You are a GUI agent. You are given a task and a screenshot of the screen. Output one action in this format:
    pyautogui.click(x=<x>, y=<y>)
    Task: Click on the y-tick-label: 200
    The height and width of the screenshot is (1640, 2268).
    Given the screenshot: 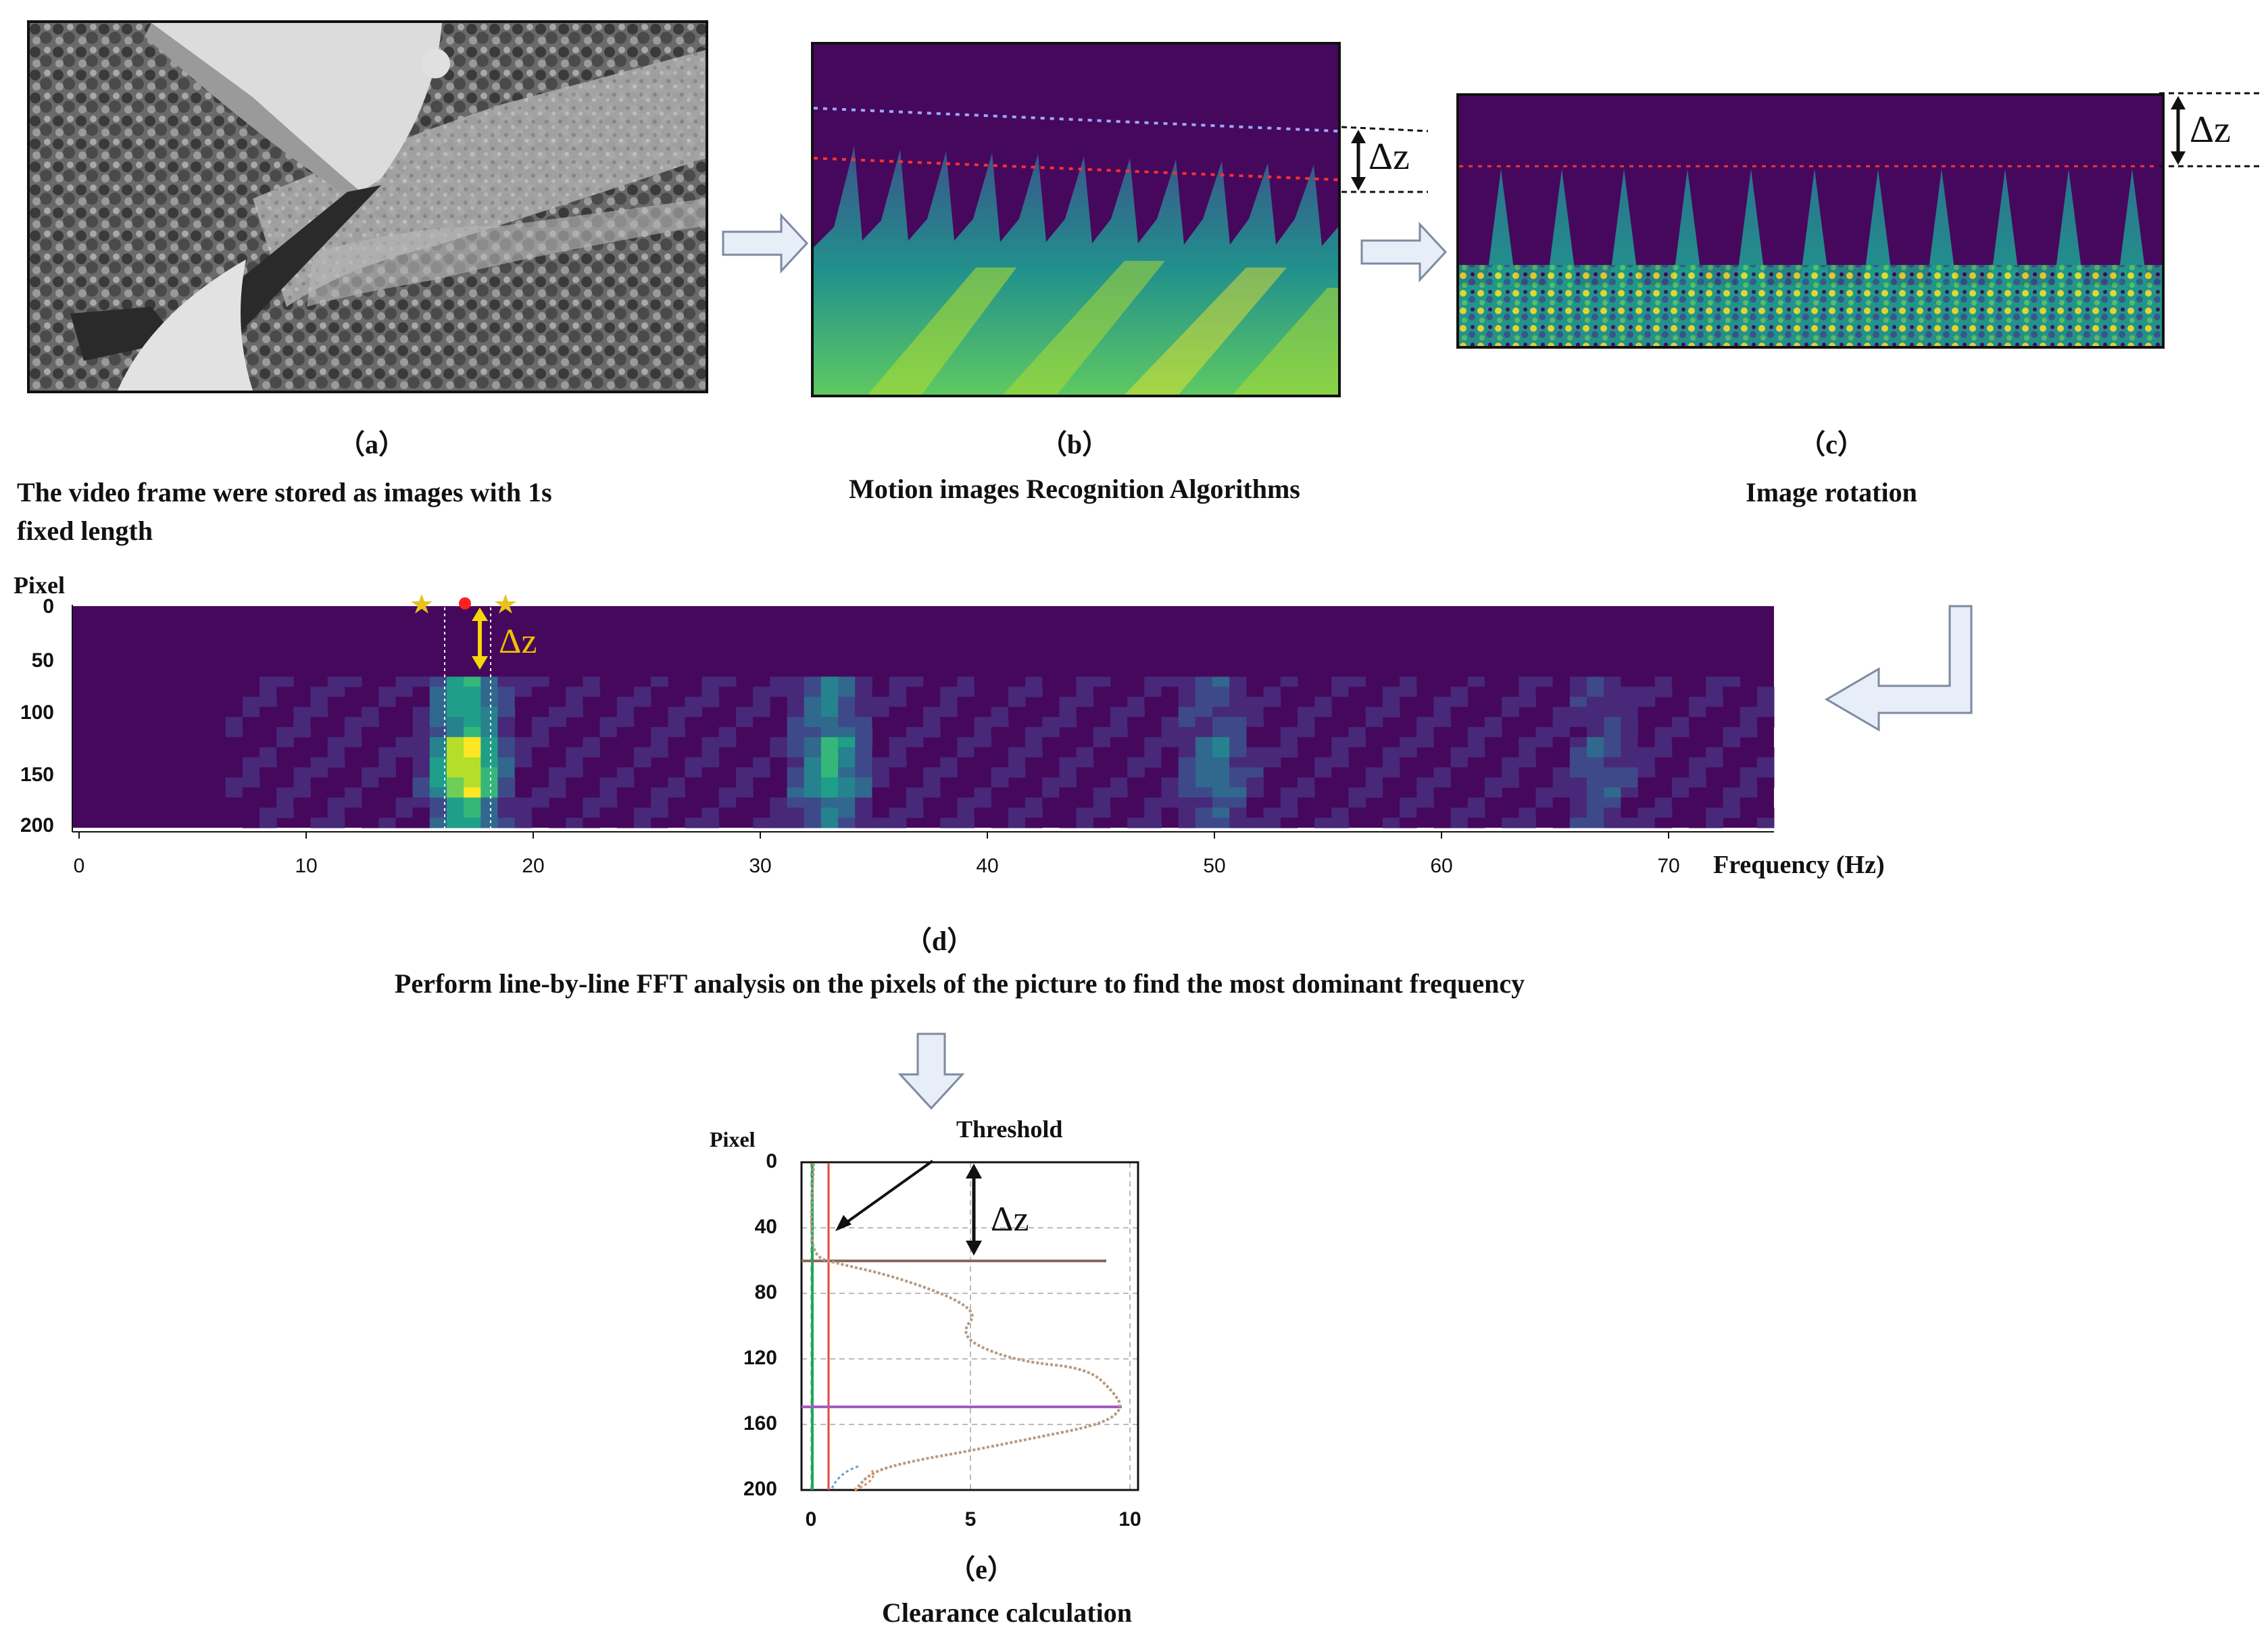 What is the action you would take?
    pyautogui.click(x=760, y=1489)
    